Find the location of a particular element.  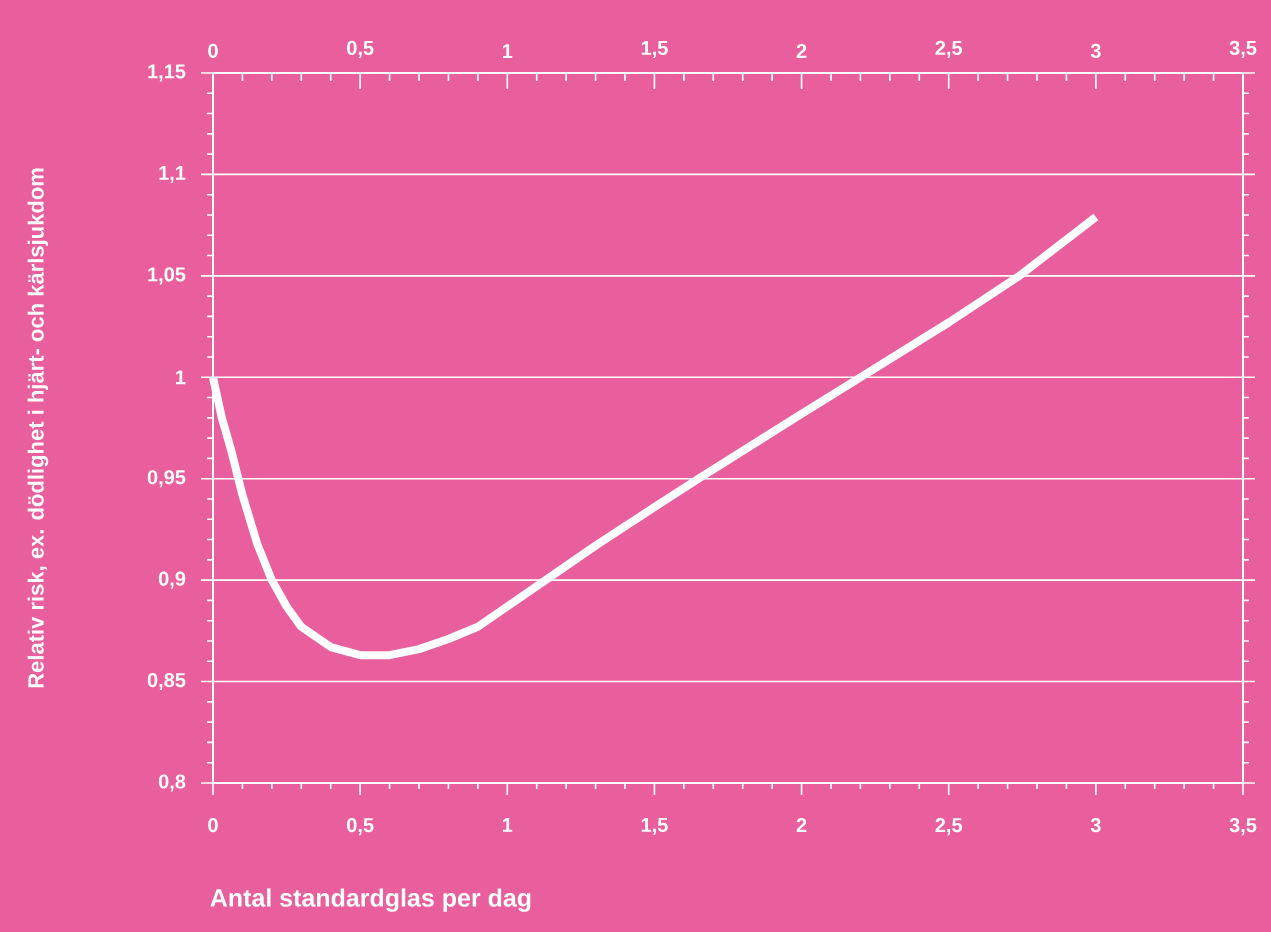

x2-tick-label: 2 is located at coordinates (801, 50).